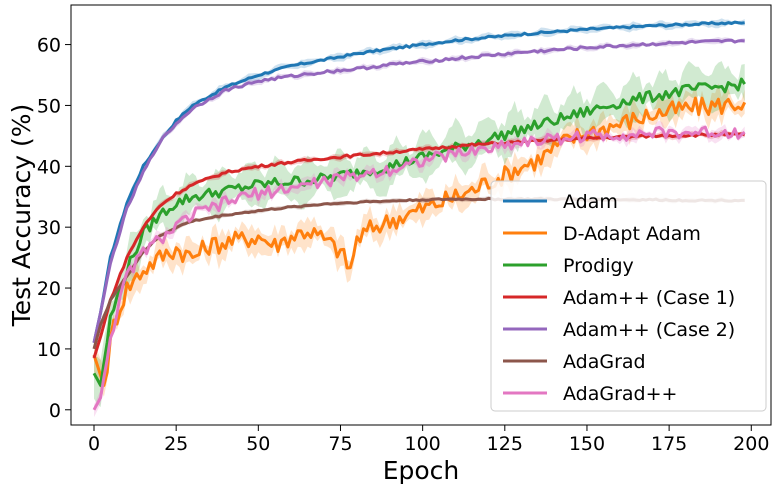 The image size is (781, 484). What do you see at coordinates (49, 46) in the screenshot?
I see `y-tick-label: 60` at bounding box center [49, 46].